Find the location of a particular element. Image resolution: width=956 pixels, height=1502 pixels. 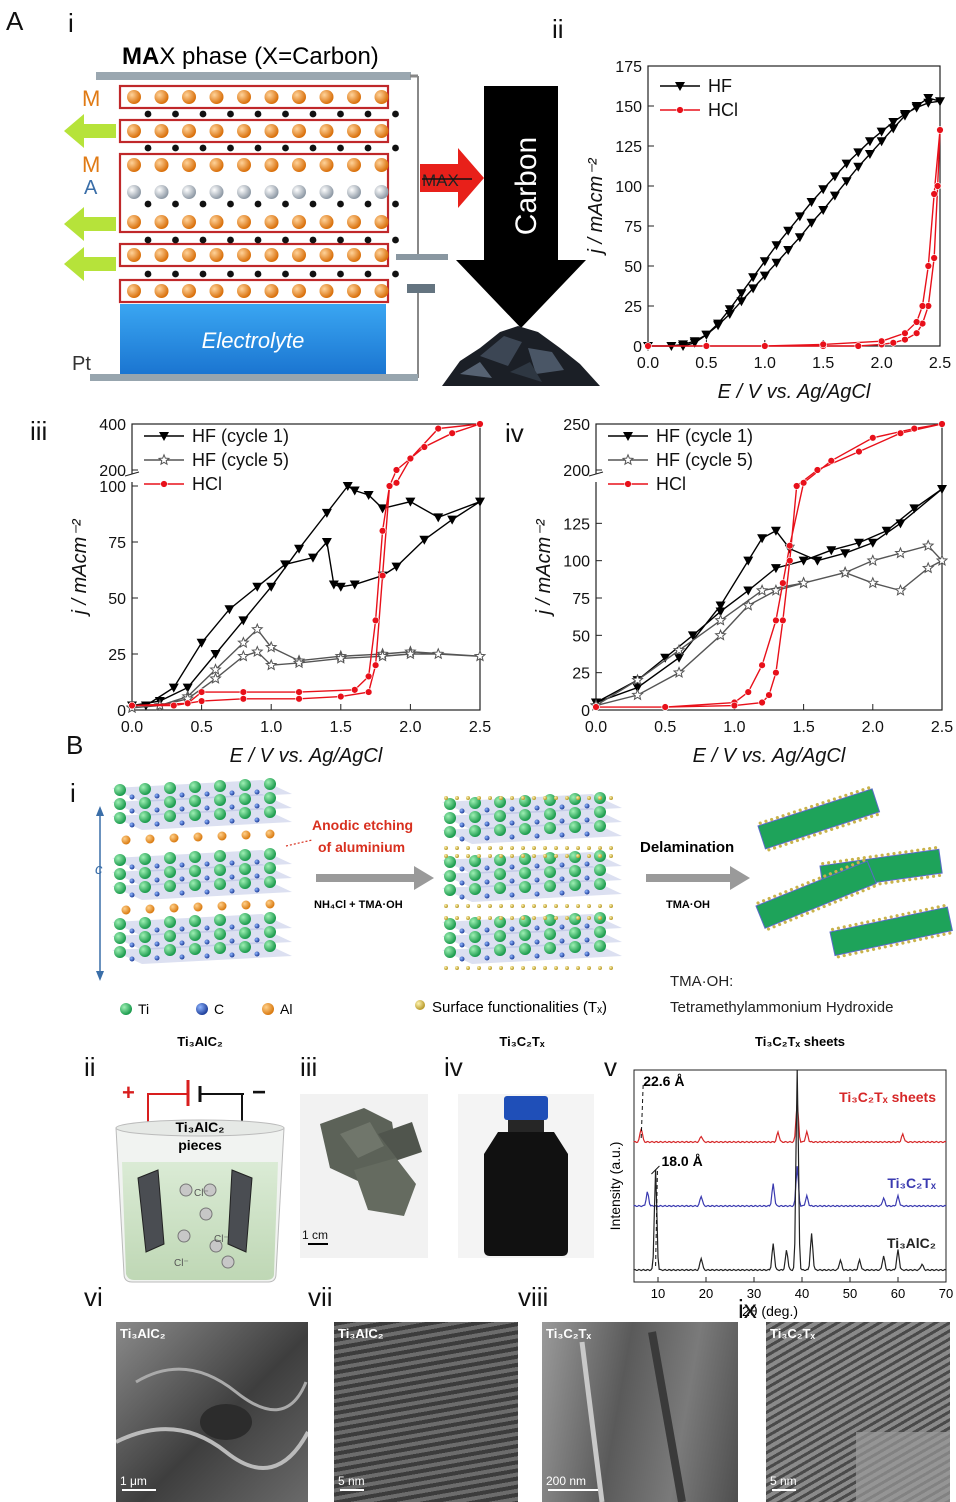

sublabel-B-vii: vii is located at coordinates (320, 1297).